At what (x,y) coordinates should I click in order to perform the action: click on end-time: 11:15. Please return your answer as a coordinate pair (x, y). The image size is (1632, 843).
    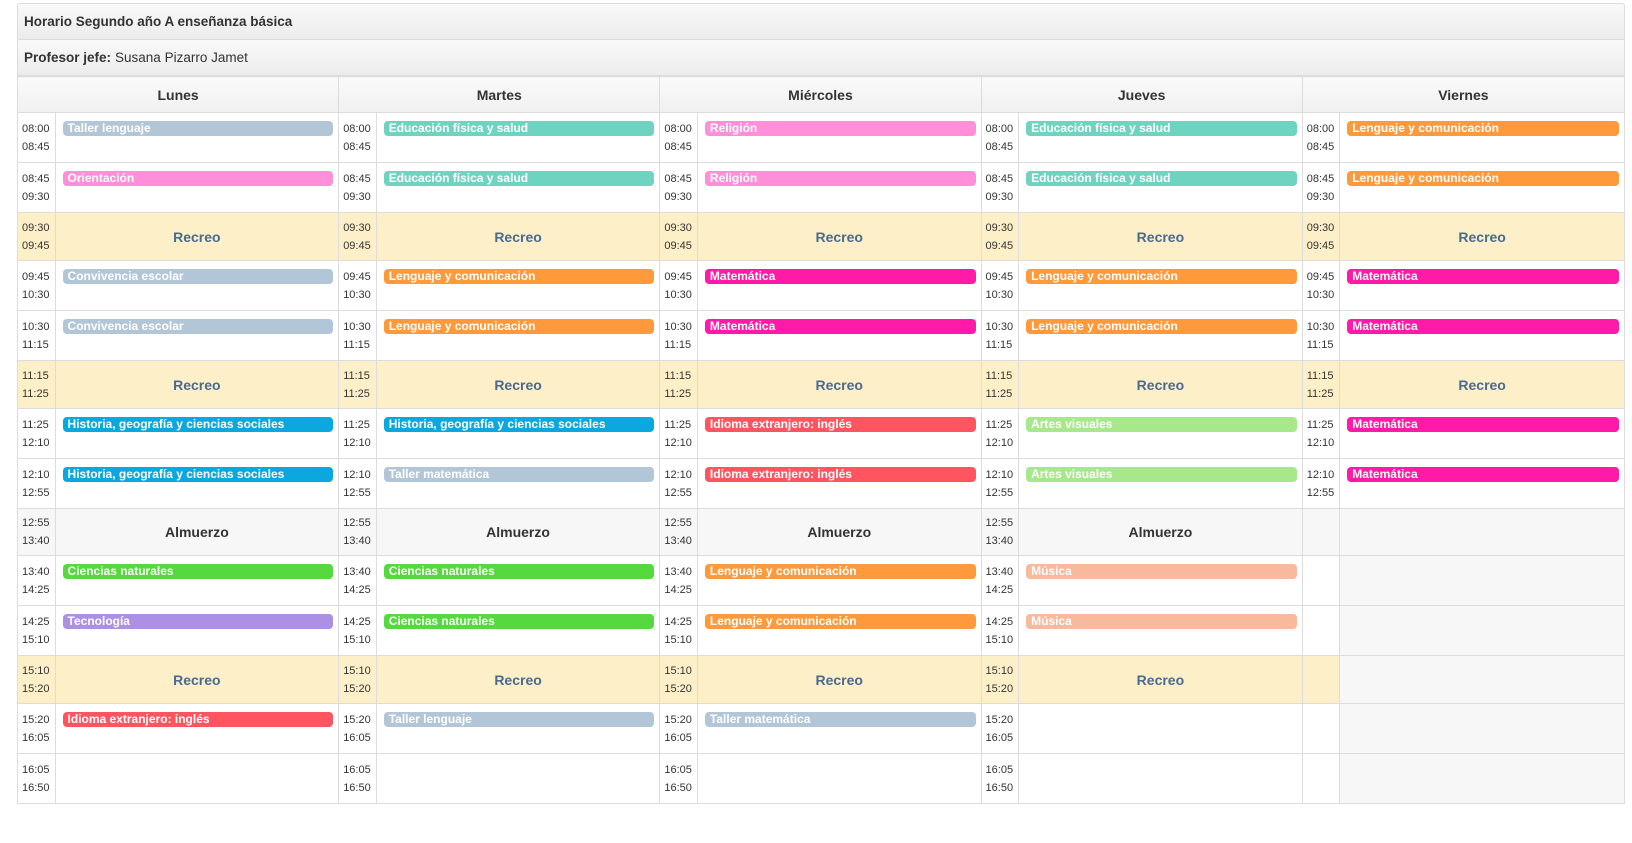
    Looking at the image, I should click on (356, 344).